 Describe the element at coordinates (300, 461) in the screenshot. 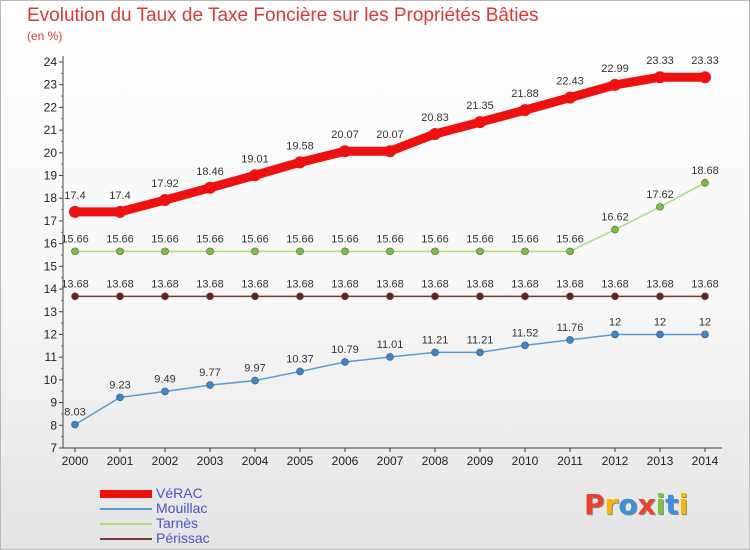

I see `x-tick-label: 2005` at that location.